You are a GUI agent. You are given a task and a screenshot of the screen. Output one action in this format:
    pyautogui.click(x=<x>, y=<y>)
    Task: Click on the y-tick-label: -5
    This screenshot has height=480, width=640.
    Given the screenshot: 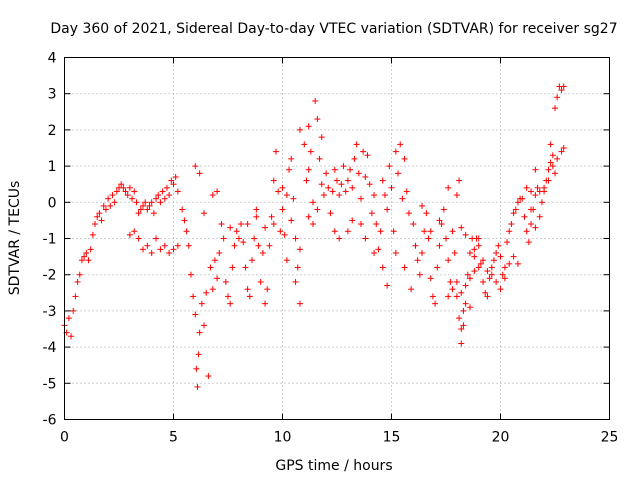 What is the action you would take?
    pyautogui.click(x=50, y=384)
    